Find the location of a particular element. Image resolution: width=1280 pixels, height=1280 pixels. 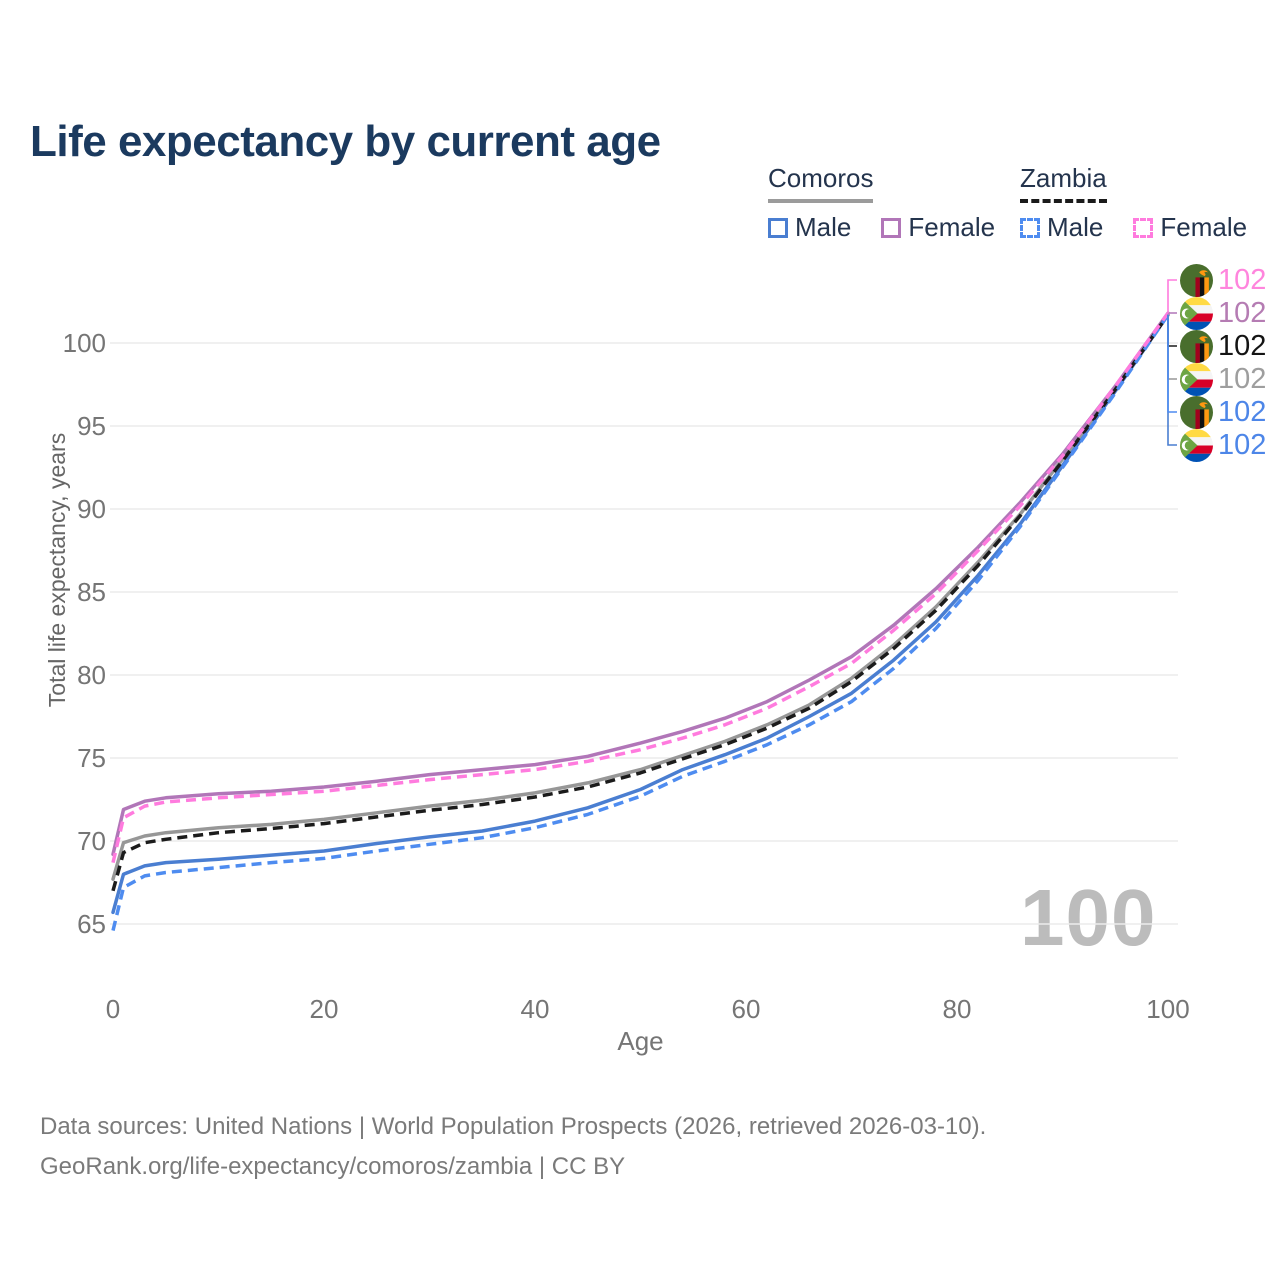

legend-swatch-comoros-male-icon is located at coordinates (778, 227).